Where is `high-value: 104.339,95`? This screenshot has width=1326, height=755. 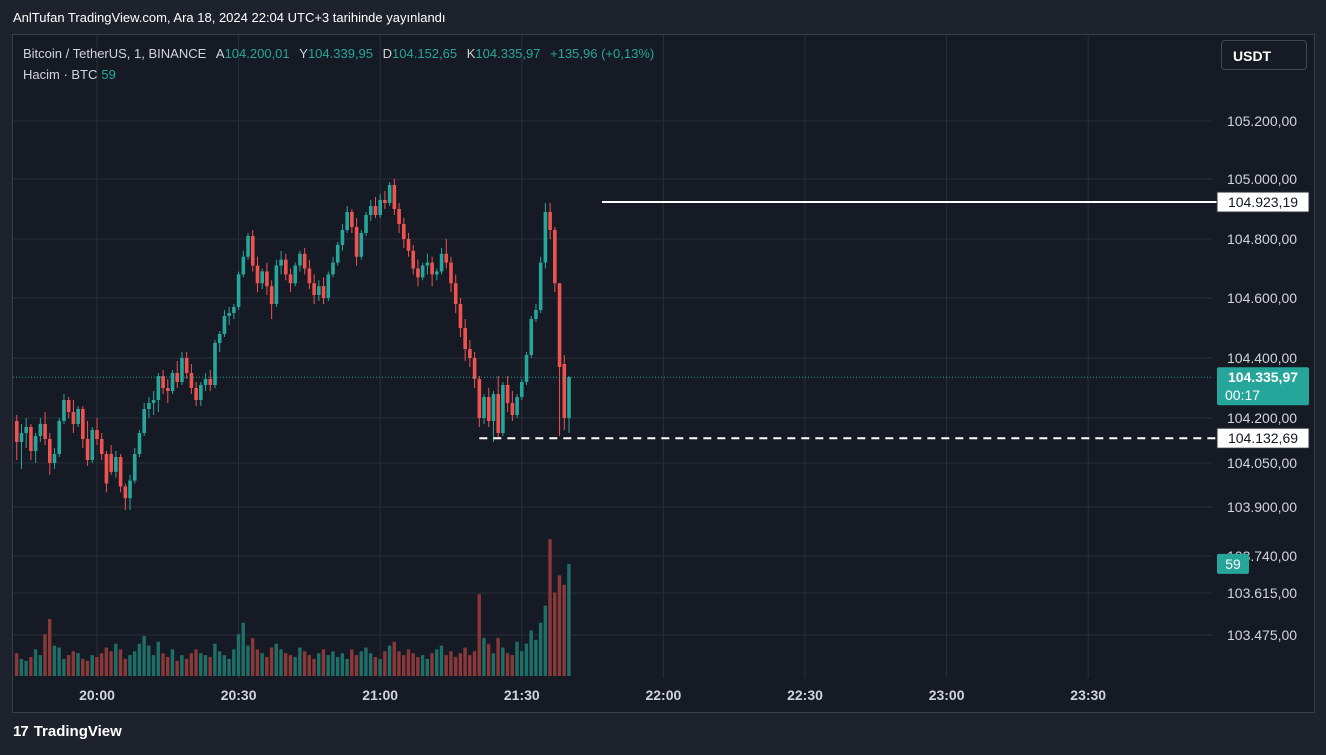
high-value: 104.339,95 is located at coordinates (340, 53).